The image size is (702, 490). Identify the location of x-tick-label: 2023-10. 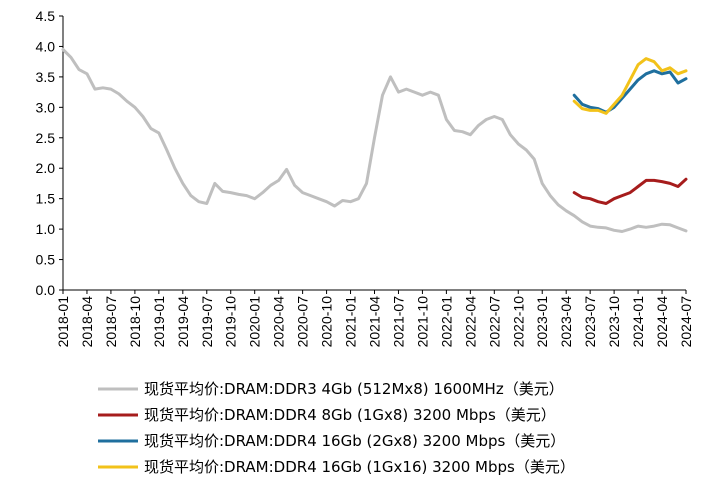
(614, 322).